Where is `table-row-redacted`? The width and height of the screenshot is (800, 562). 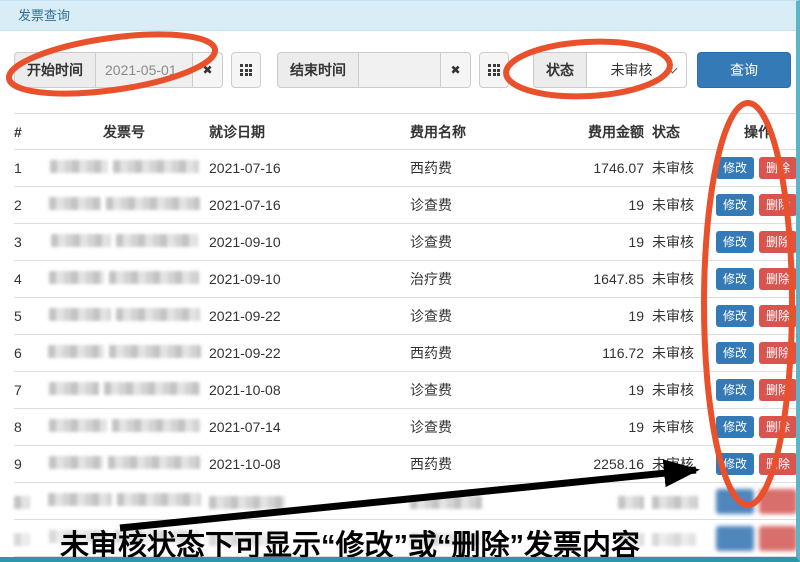 table-row-redacted is located at coordinates (405, 501).